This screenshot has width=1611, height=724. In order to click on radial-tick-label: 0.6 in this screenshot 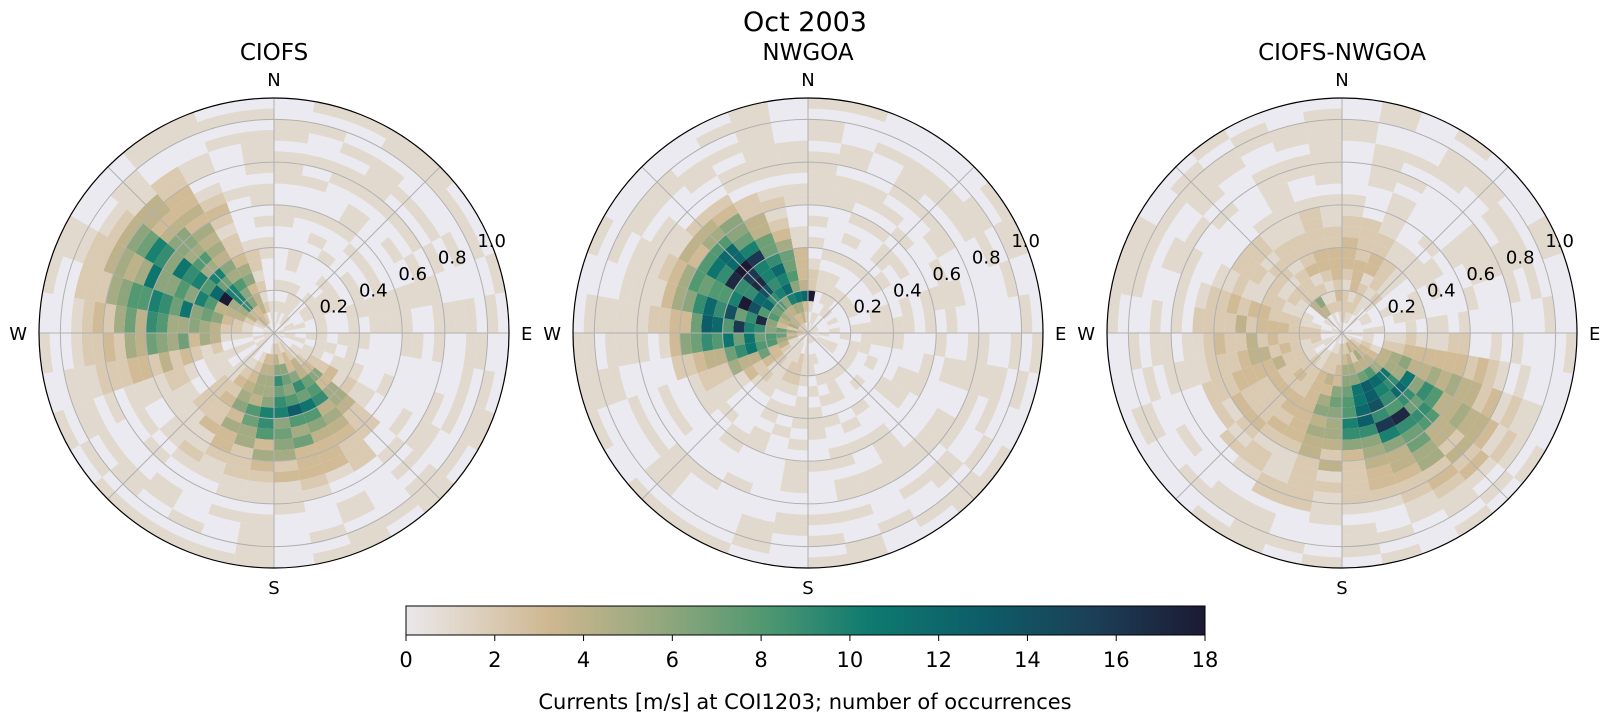, I will do `click(1480, 274)`.